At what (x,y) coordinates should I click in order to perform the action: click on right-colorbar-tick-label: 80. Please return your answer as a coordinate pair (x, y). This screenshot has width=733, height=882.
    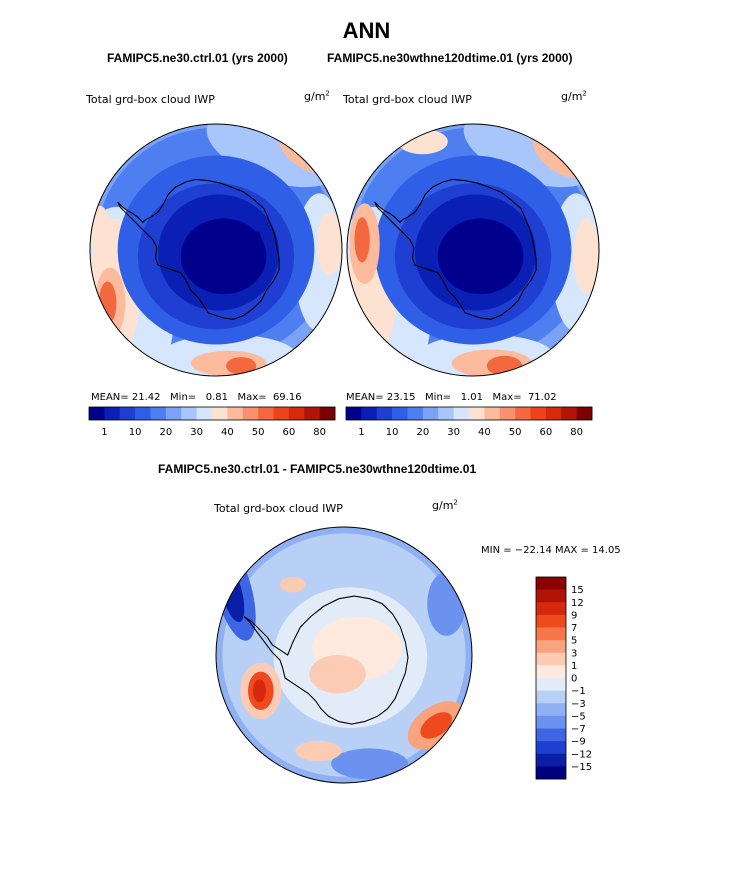
    Looking at the image, I should click on (576, 432).